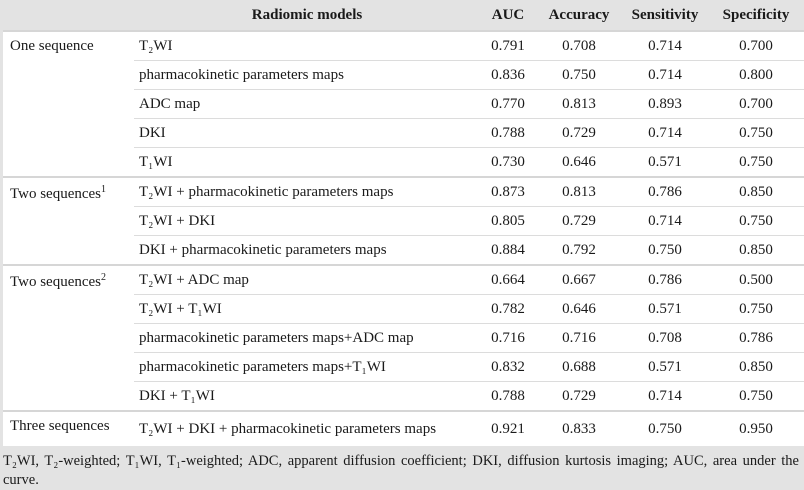 Image resolution: width=804 pixels, height=490 pixels. What do you see at coordinates (307, 104) in the screenshot?
I see `model-name-cell: ADC map` at bounding box center [307, 104].